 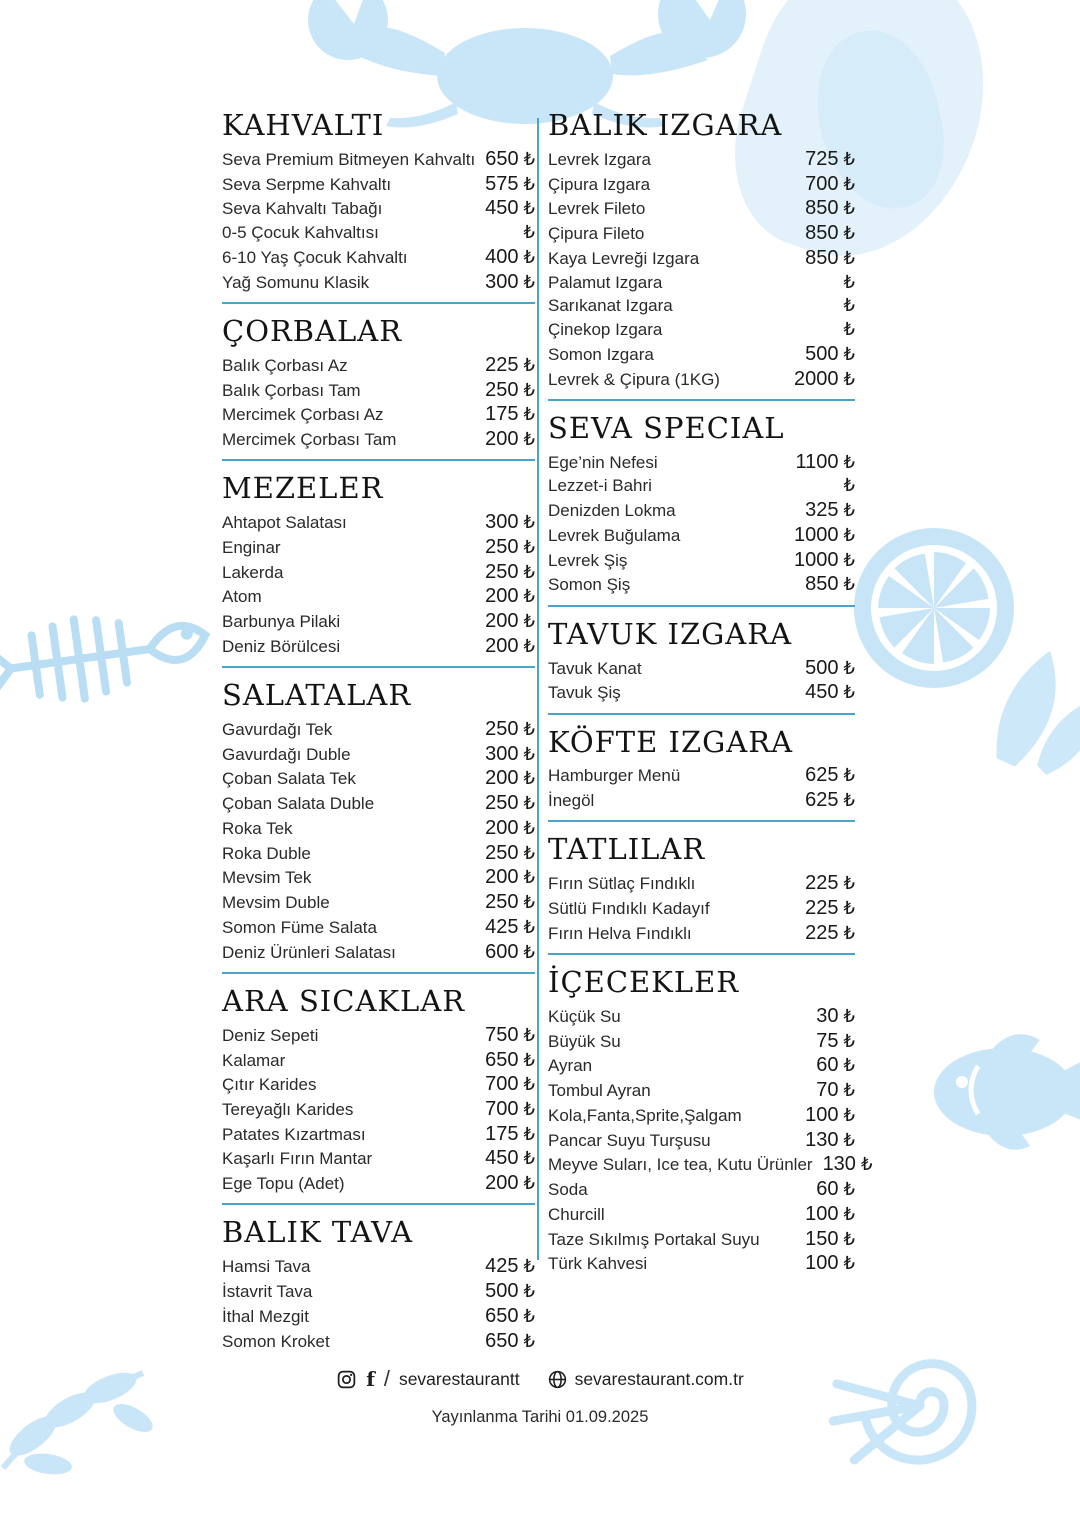 What do you see at coordinates (934, 608) in the screenshot?
I see `lemon-slice-illustration` at bounding box center [934, 608].